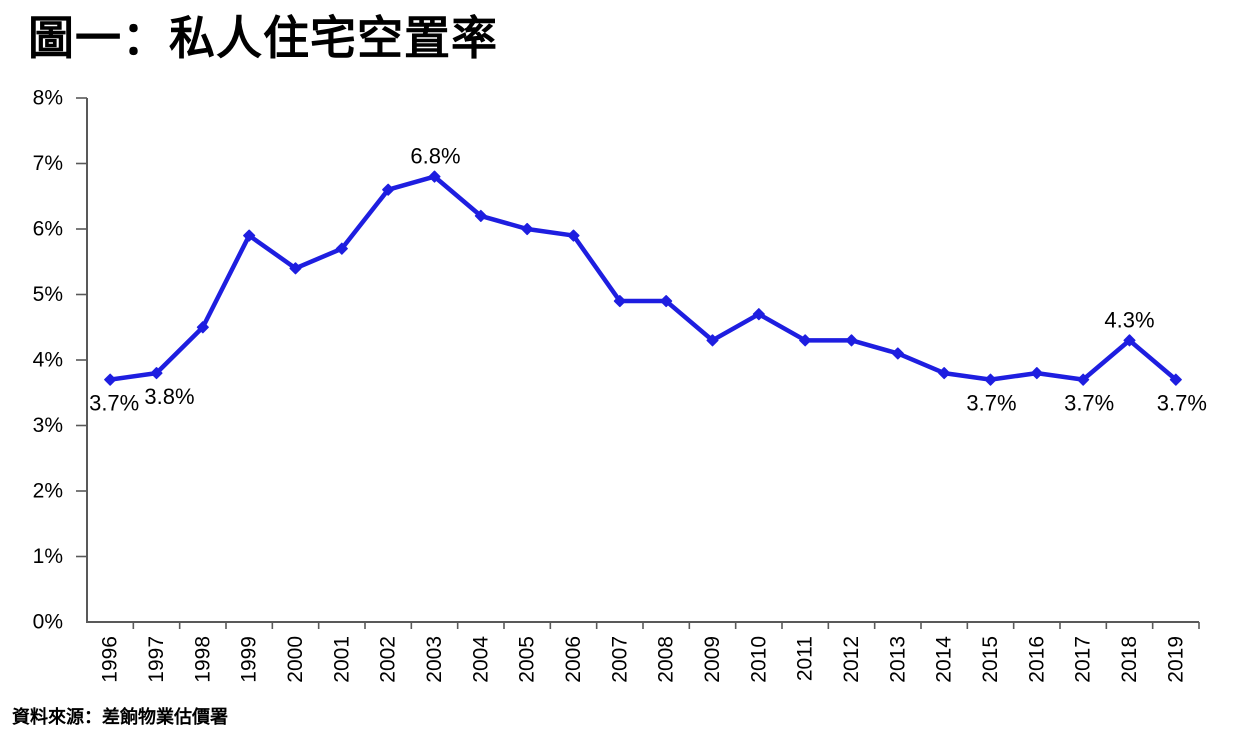 The height and width of the screenshot is (746, 1241). Describe the element at coordinates (48, 229) in the screenshot. I see `y-tick-label: 6%` at that location.